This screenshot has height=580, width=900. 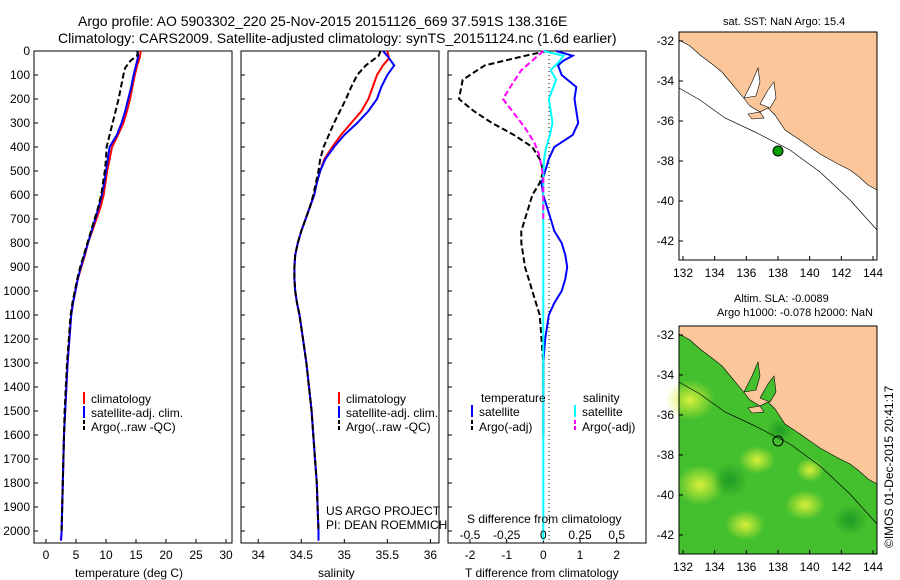 What do you see at coordinates (544, 519) in the screenshot?
I see `s-difference-label: S difference from climatology` at bounding box center [544, 519].